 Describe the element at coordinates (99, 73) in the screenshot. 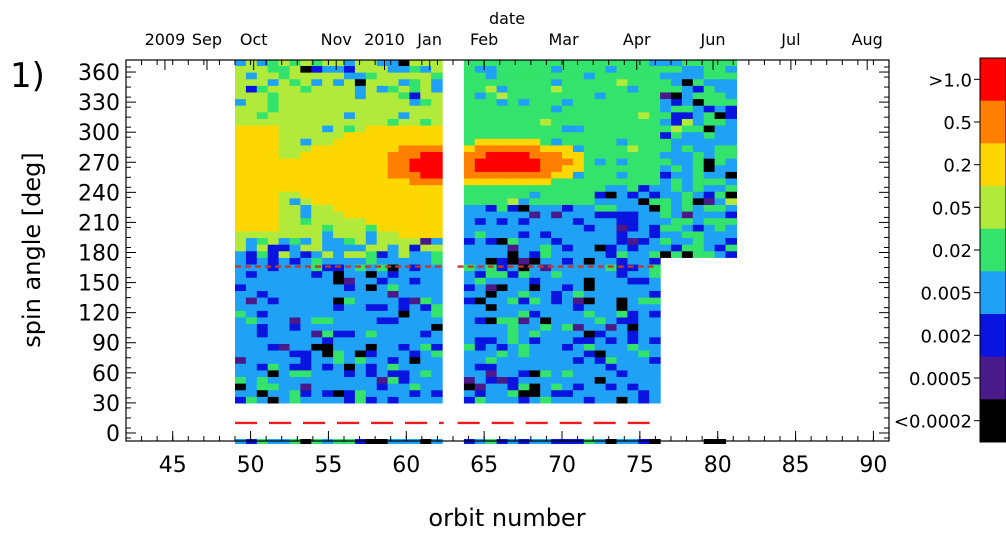

I see `y-tick-label: 360` at that location.